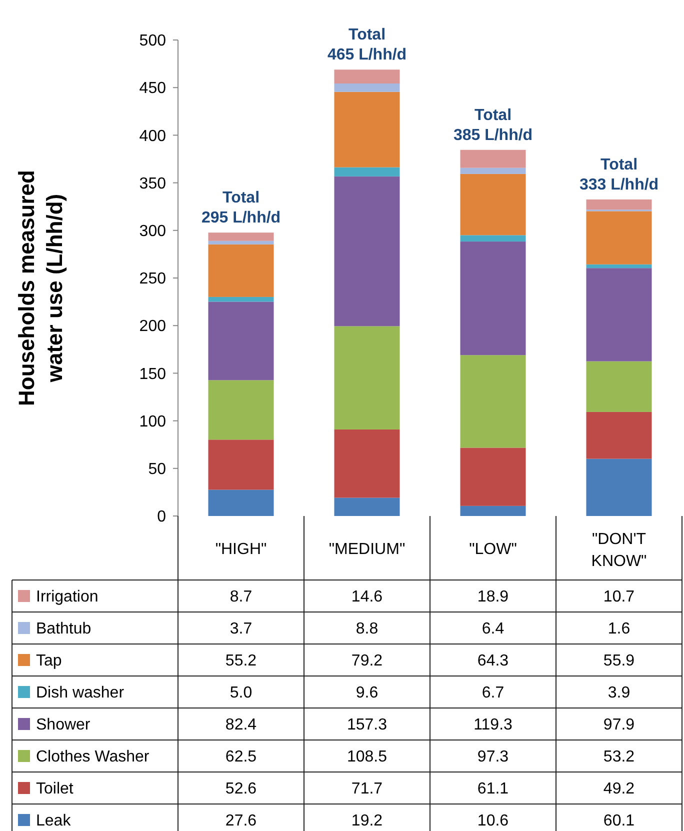  What do you see at coordinates (367, 821) in the screenshot?
I see `data-label: 19.2` at bounding box center [367, 821].